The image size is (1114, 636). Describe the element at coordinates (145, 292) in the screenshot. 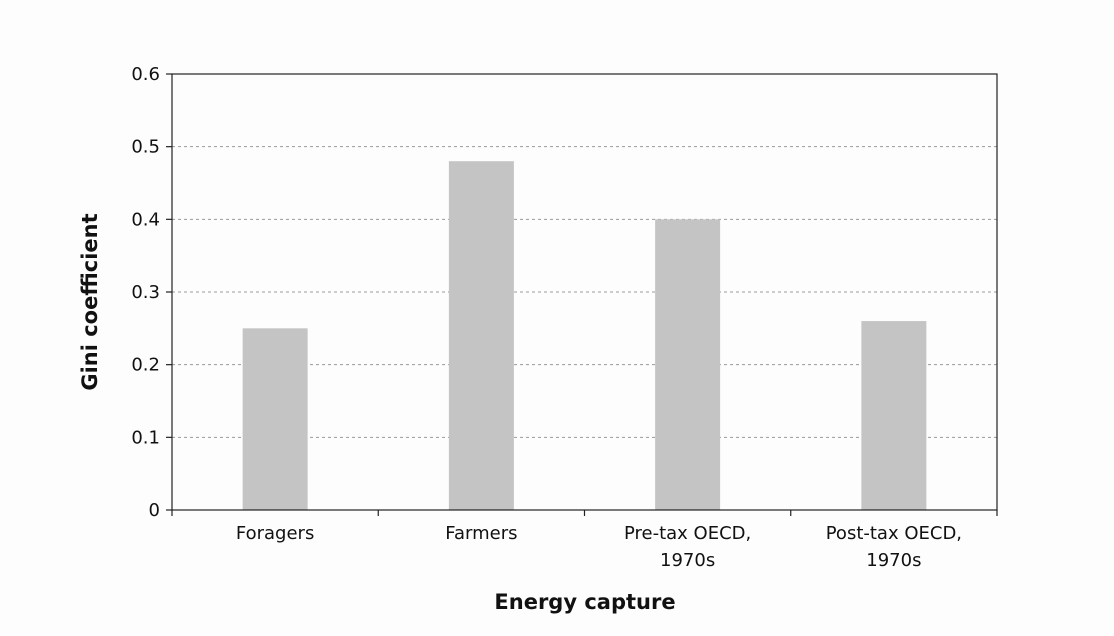

I see `y-tick-label: 0.3` at that location.